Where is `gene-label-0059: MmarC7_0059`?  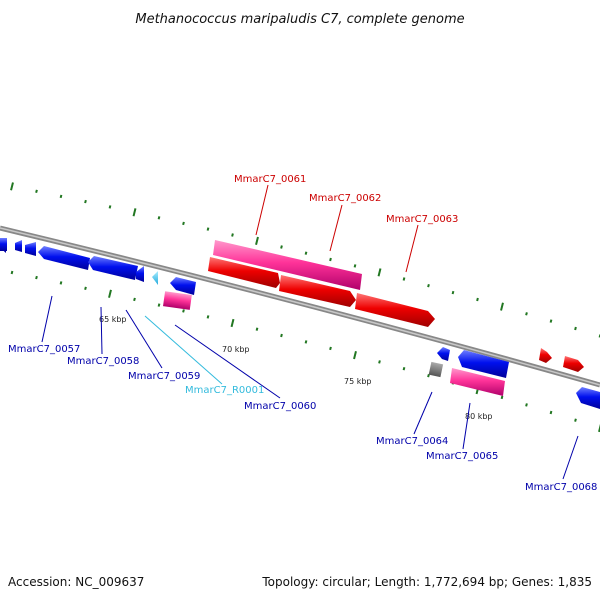 gene-label-0059: MmarC7_0059 is located at coordinates (164, 376).